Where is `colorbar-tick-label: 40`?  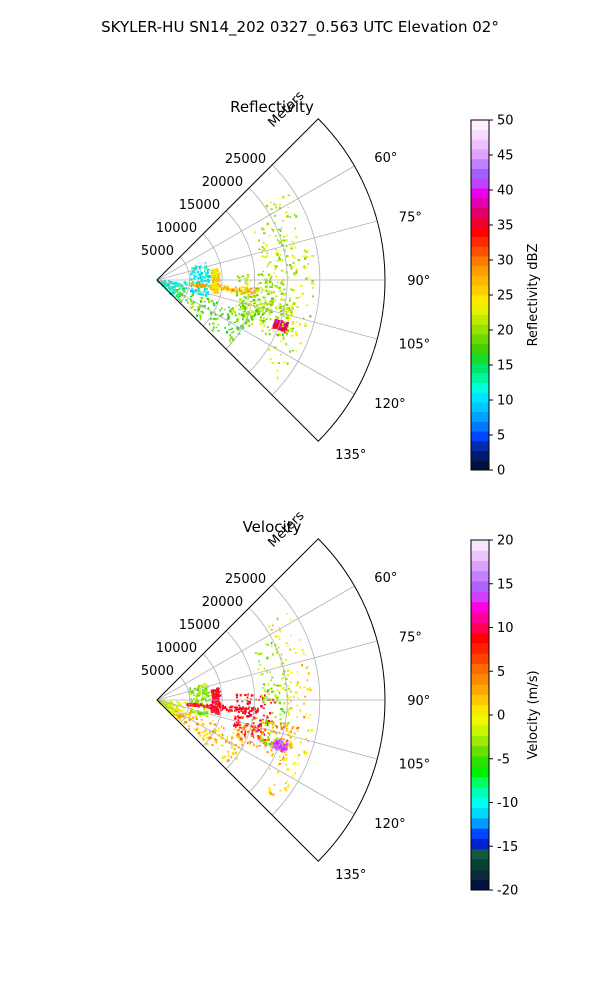
colorbar-tick-label: 40 is located at coordinates (505, 191).